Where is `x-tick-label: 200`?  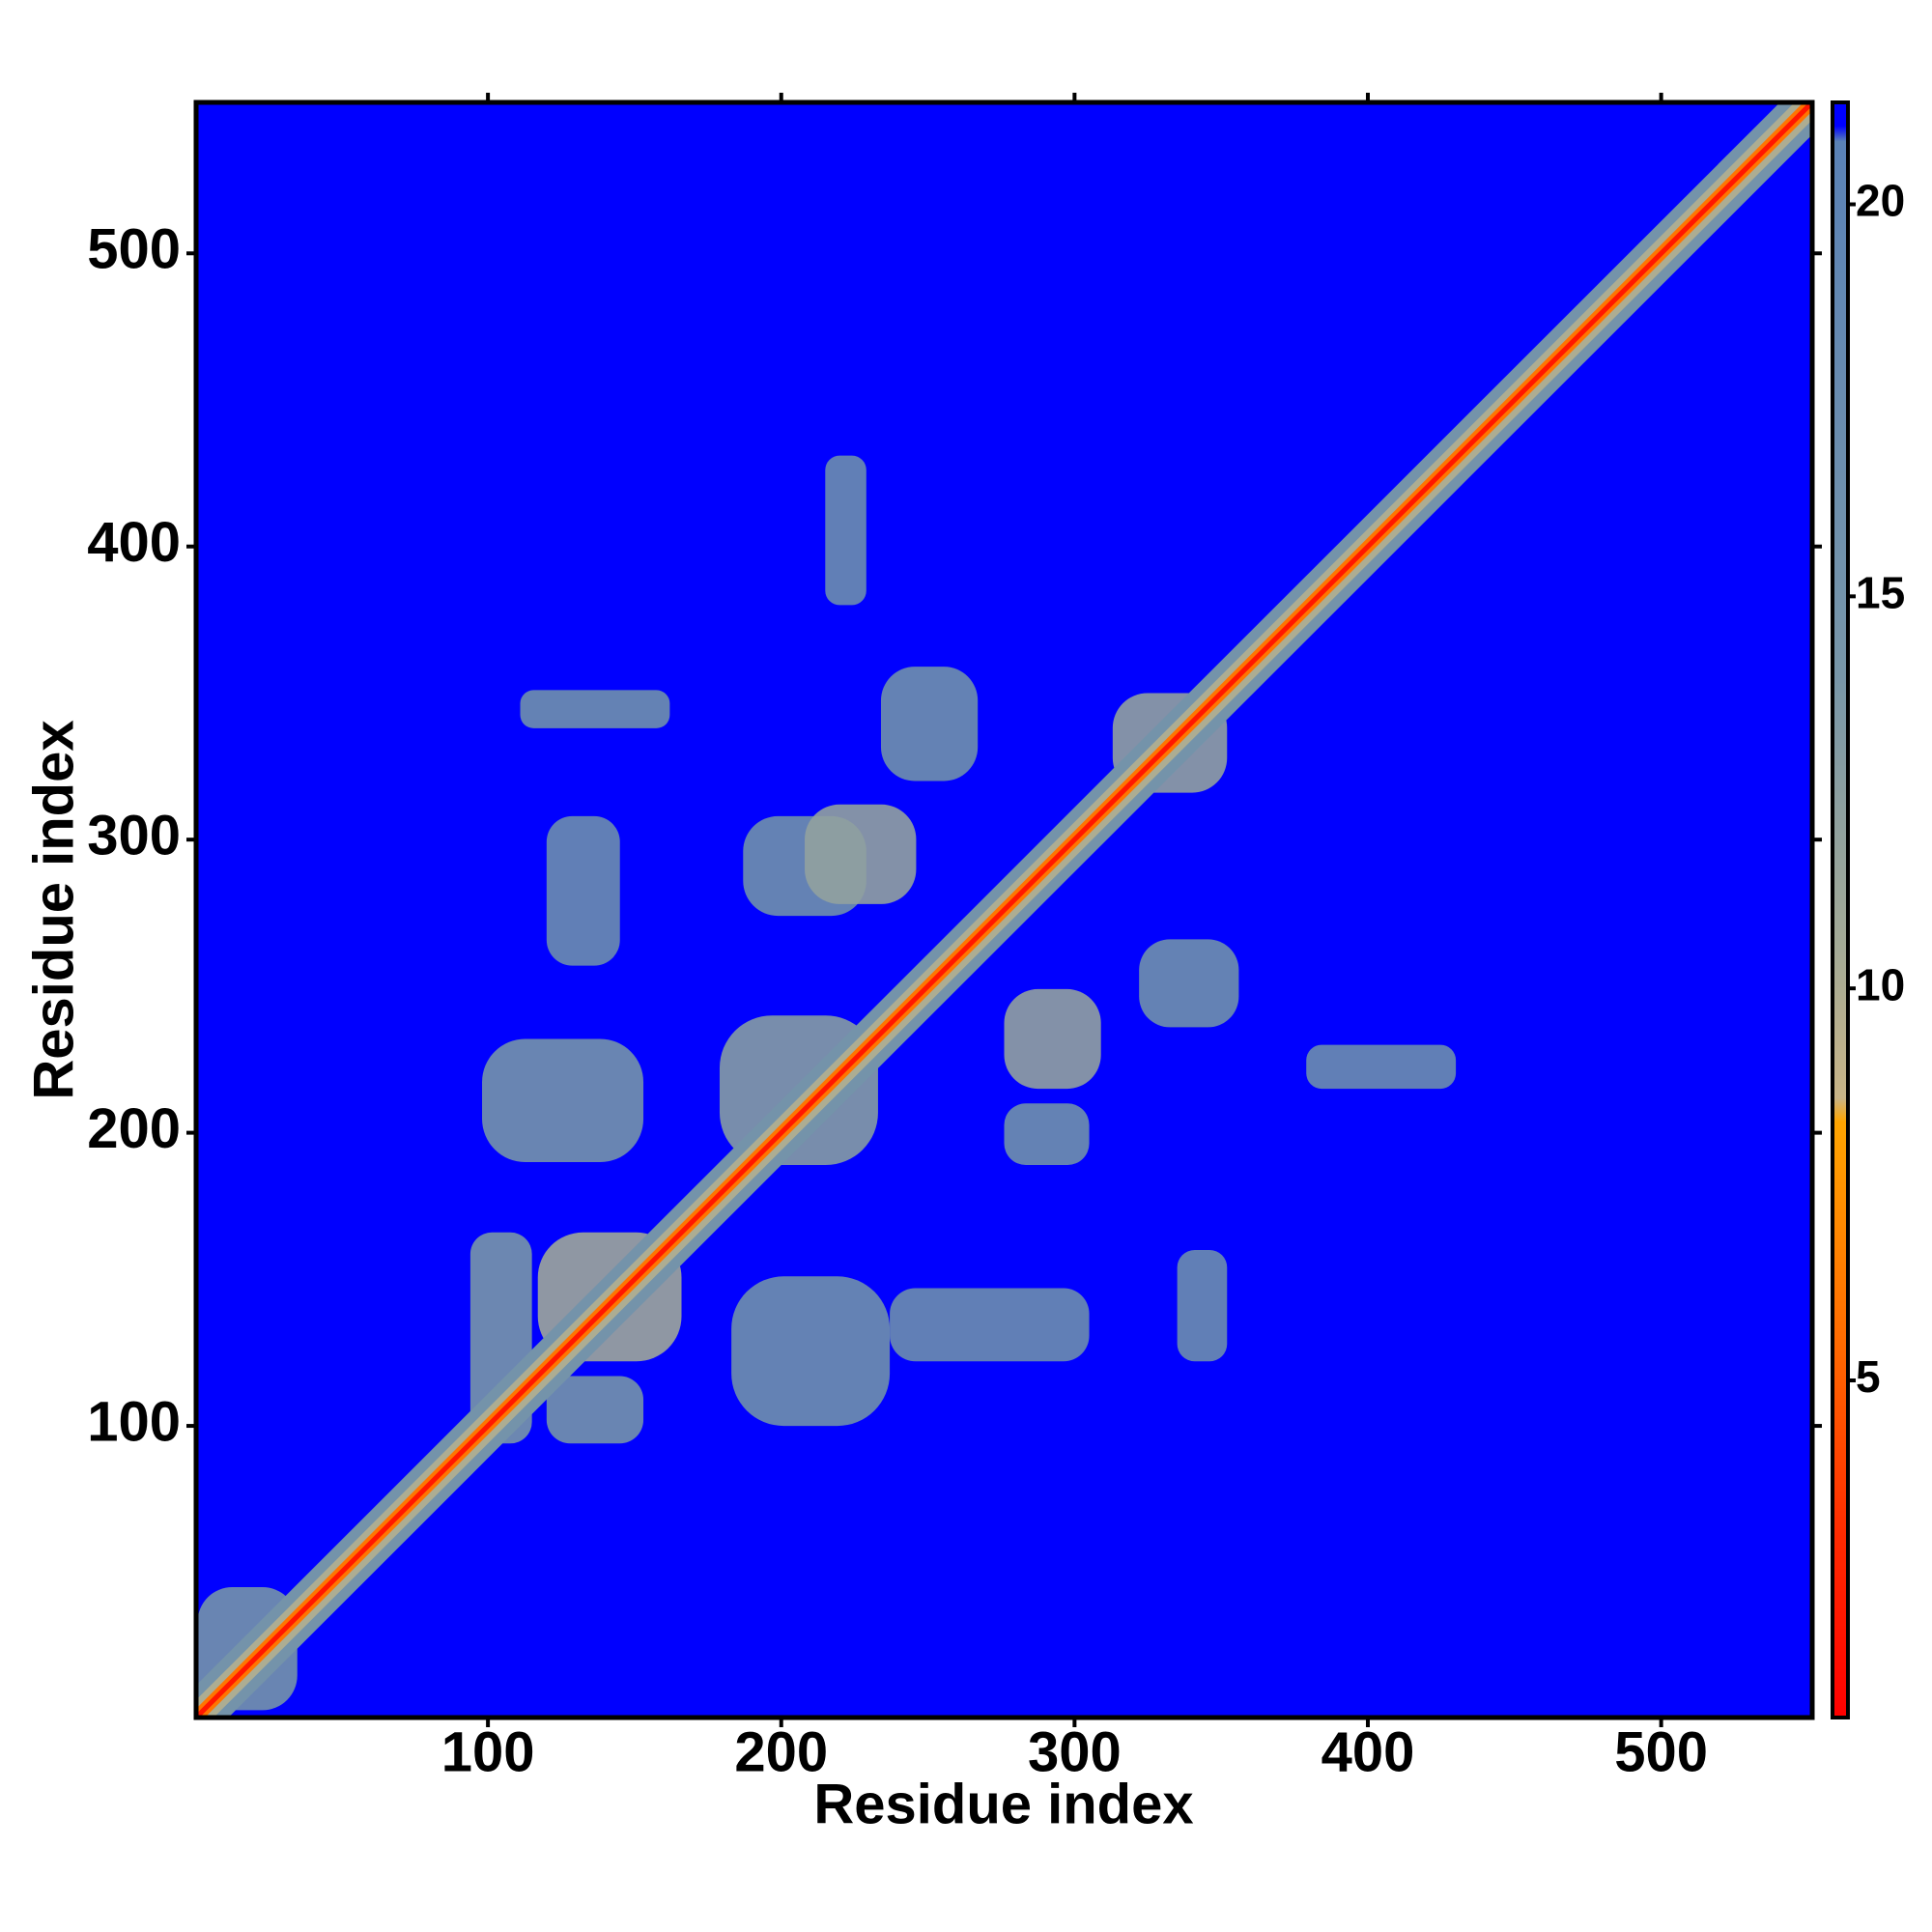
x-tick-label: 200 is located at coordinates (781, 1751).